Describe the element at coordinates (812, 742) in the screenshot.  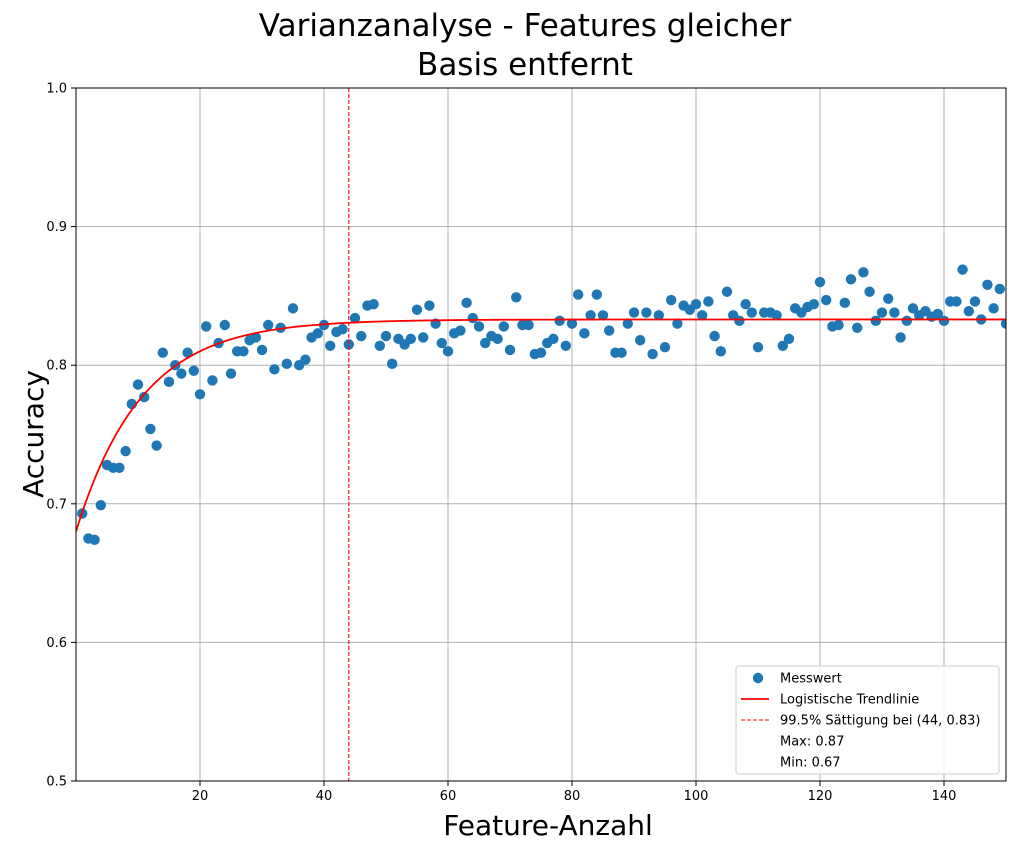
I see `legend-label: Max: 0.87` at that location.